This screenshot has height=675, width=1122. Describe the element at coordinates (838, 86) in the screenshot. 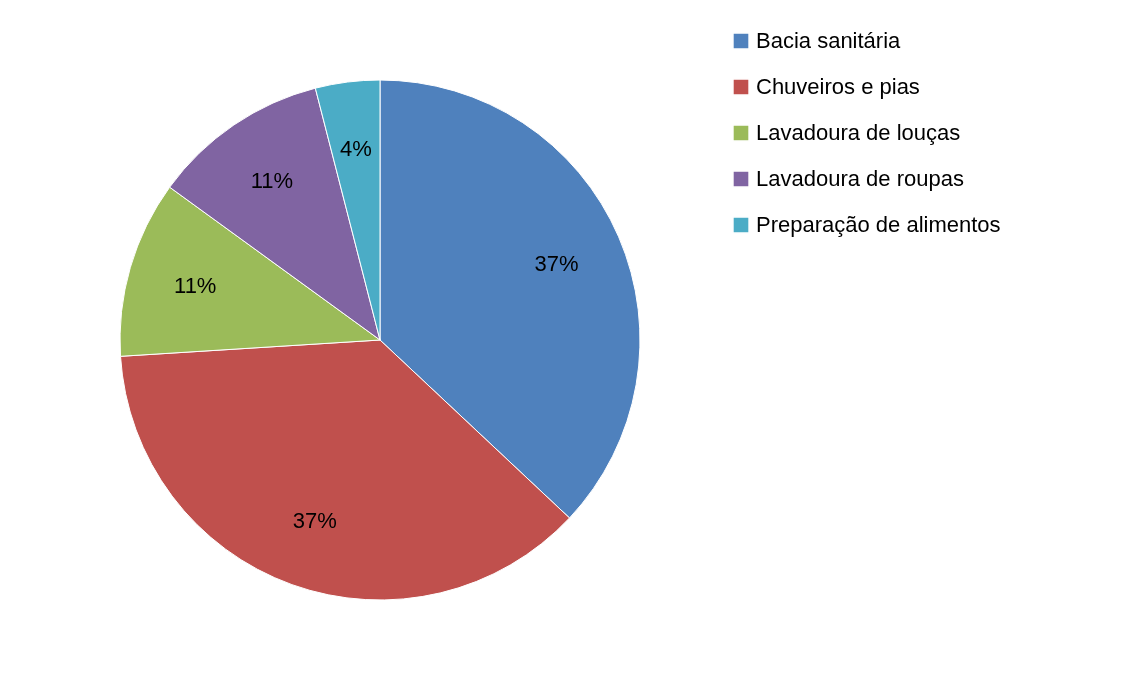

I see `legend-label: Chuveiros e pias` at that location.